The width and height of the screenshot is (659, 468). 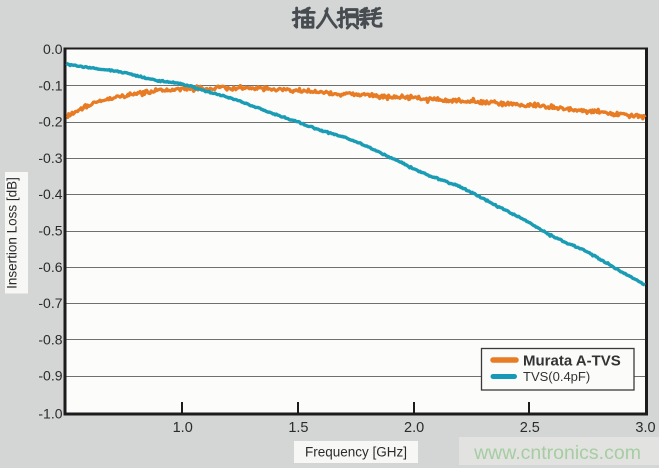 What do you see at coordinates (50, 267) in the screenshot?
I see `svg-text: -0.6` at bounding box center [50, 267].